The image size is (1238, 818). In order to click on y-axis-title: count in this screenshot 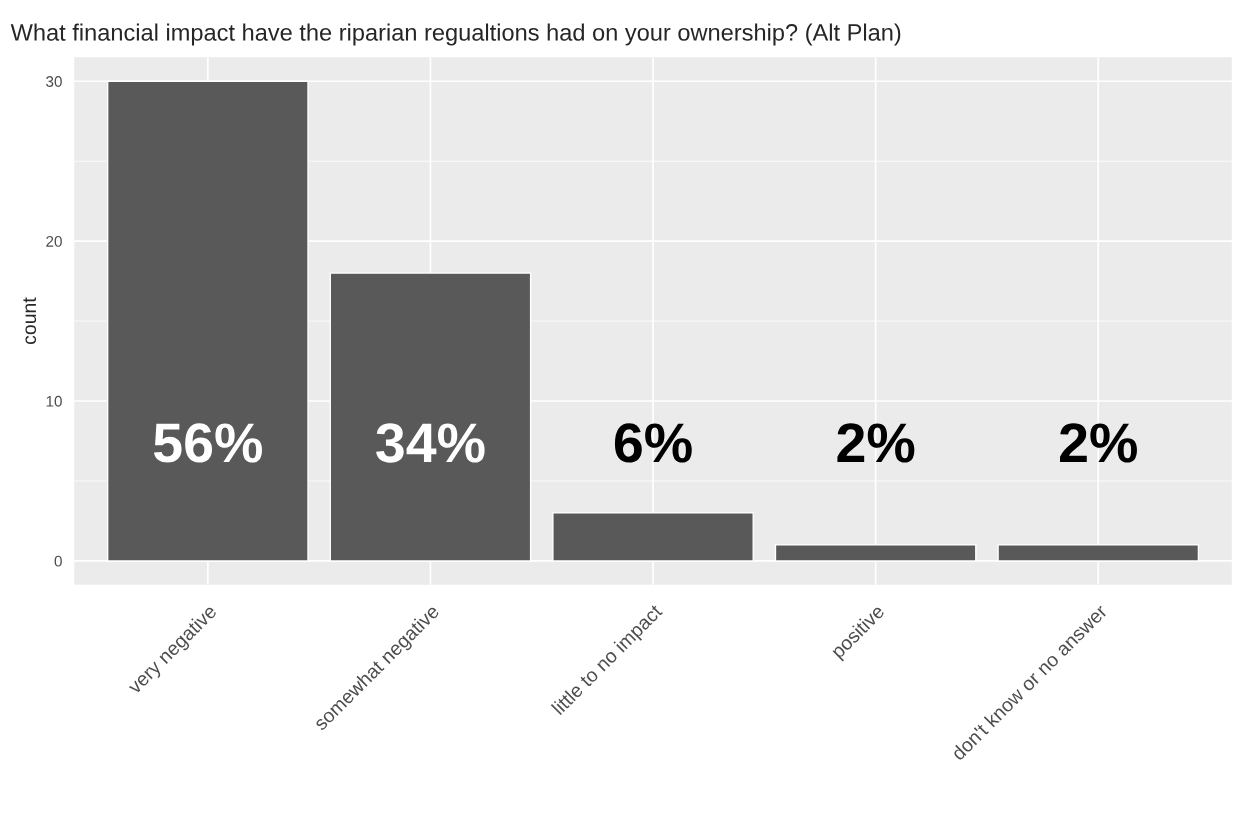, I will do `click(30, 321)`.